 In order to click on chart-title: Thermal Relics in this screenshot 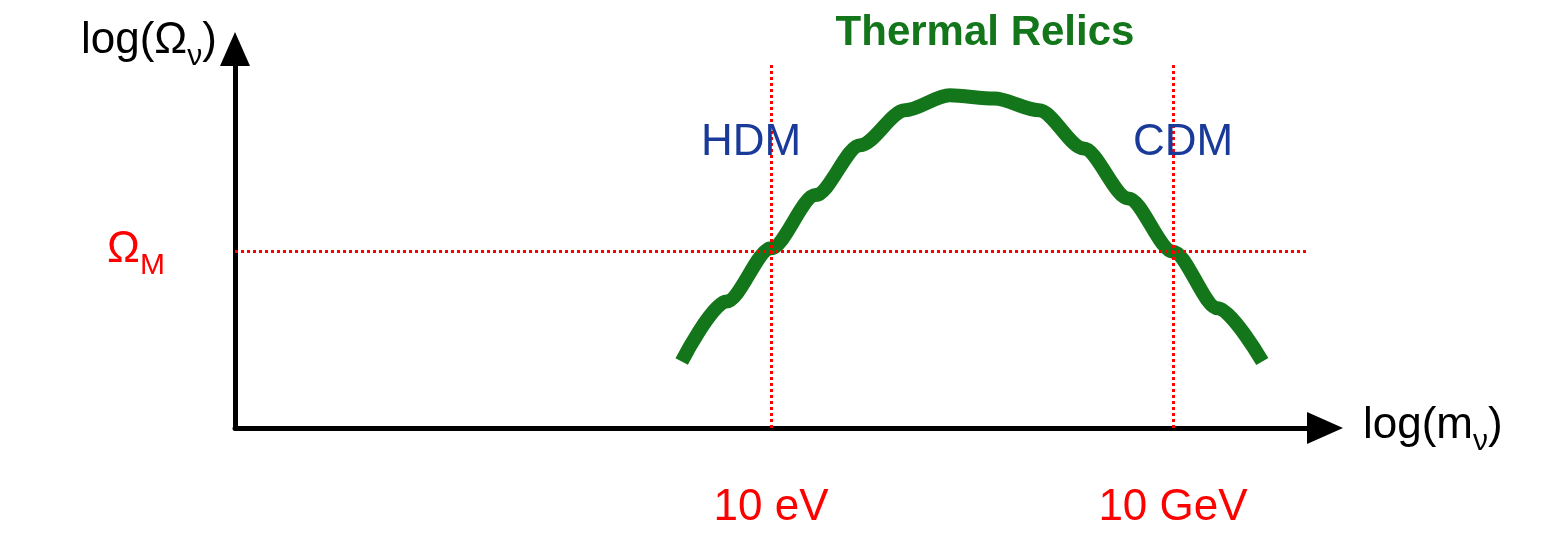, I will do `click(985, 30)`.